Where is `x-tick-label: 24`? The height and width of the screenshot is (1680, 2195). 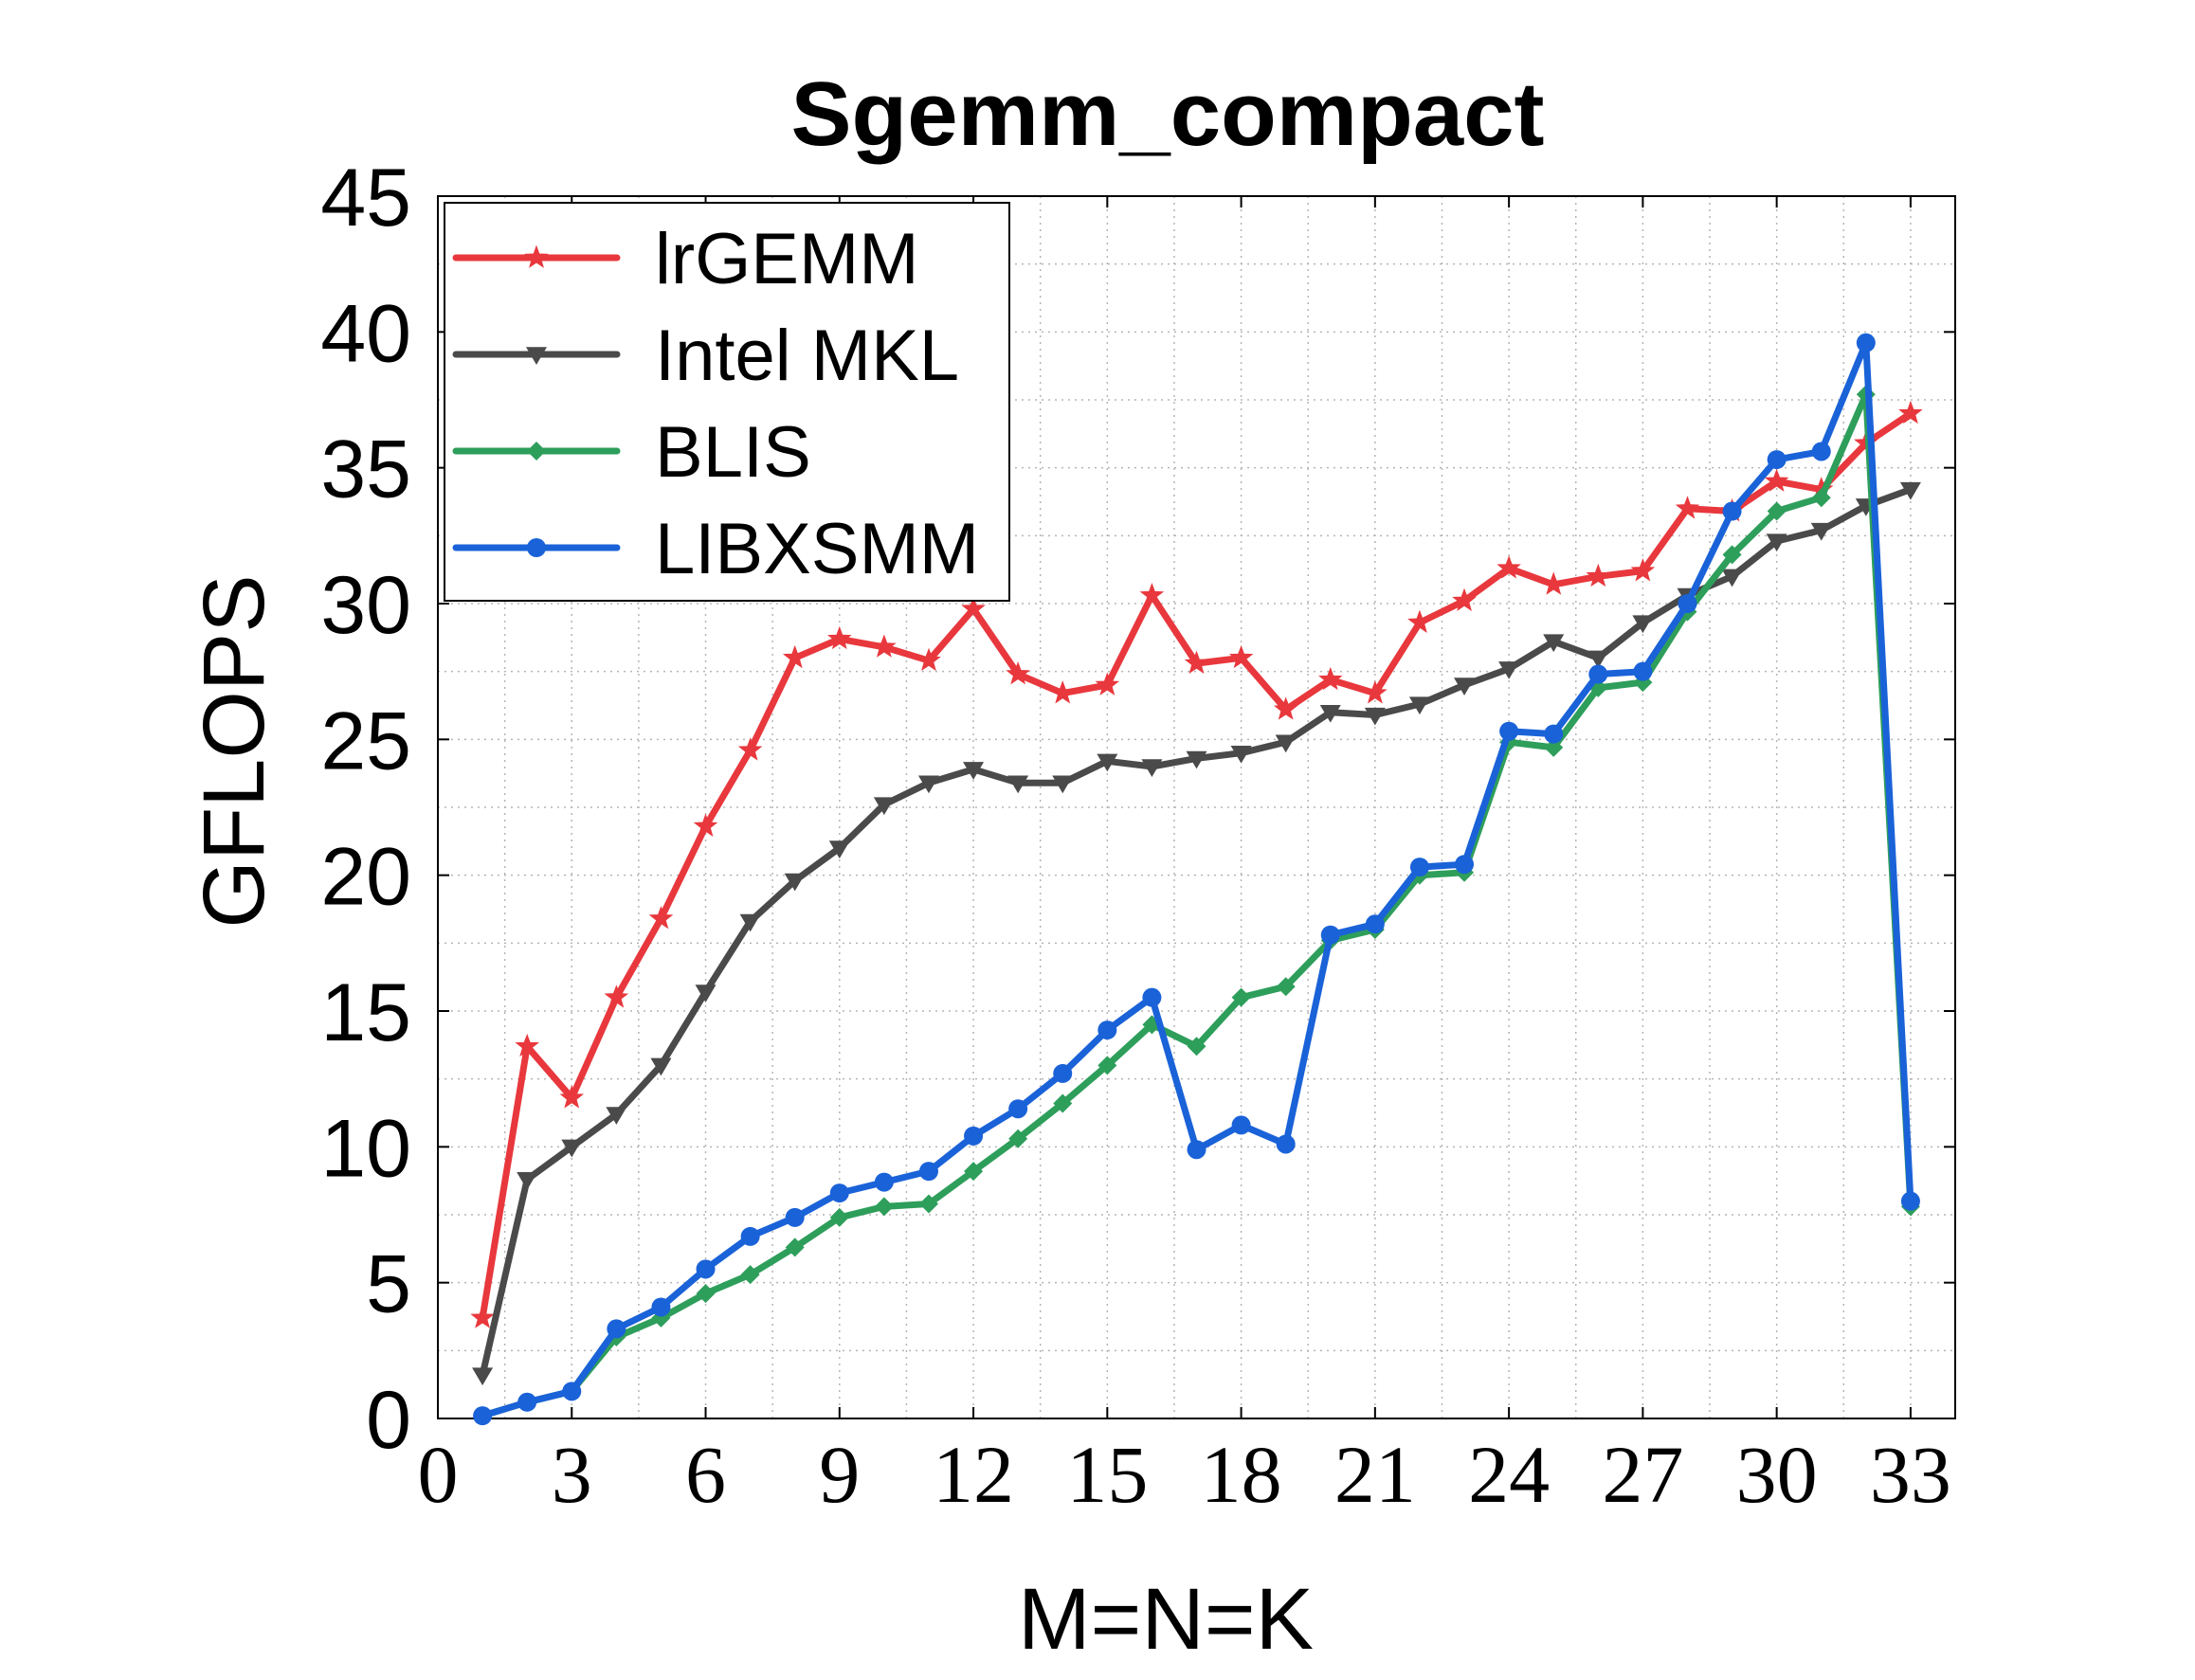
x-tick-label: 24 is located at coordinates (1509, 1474).